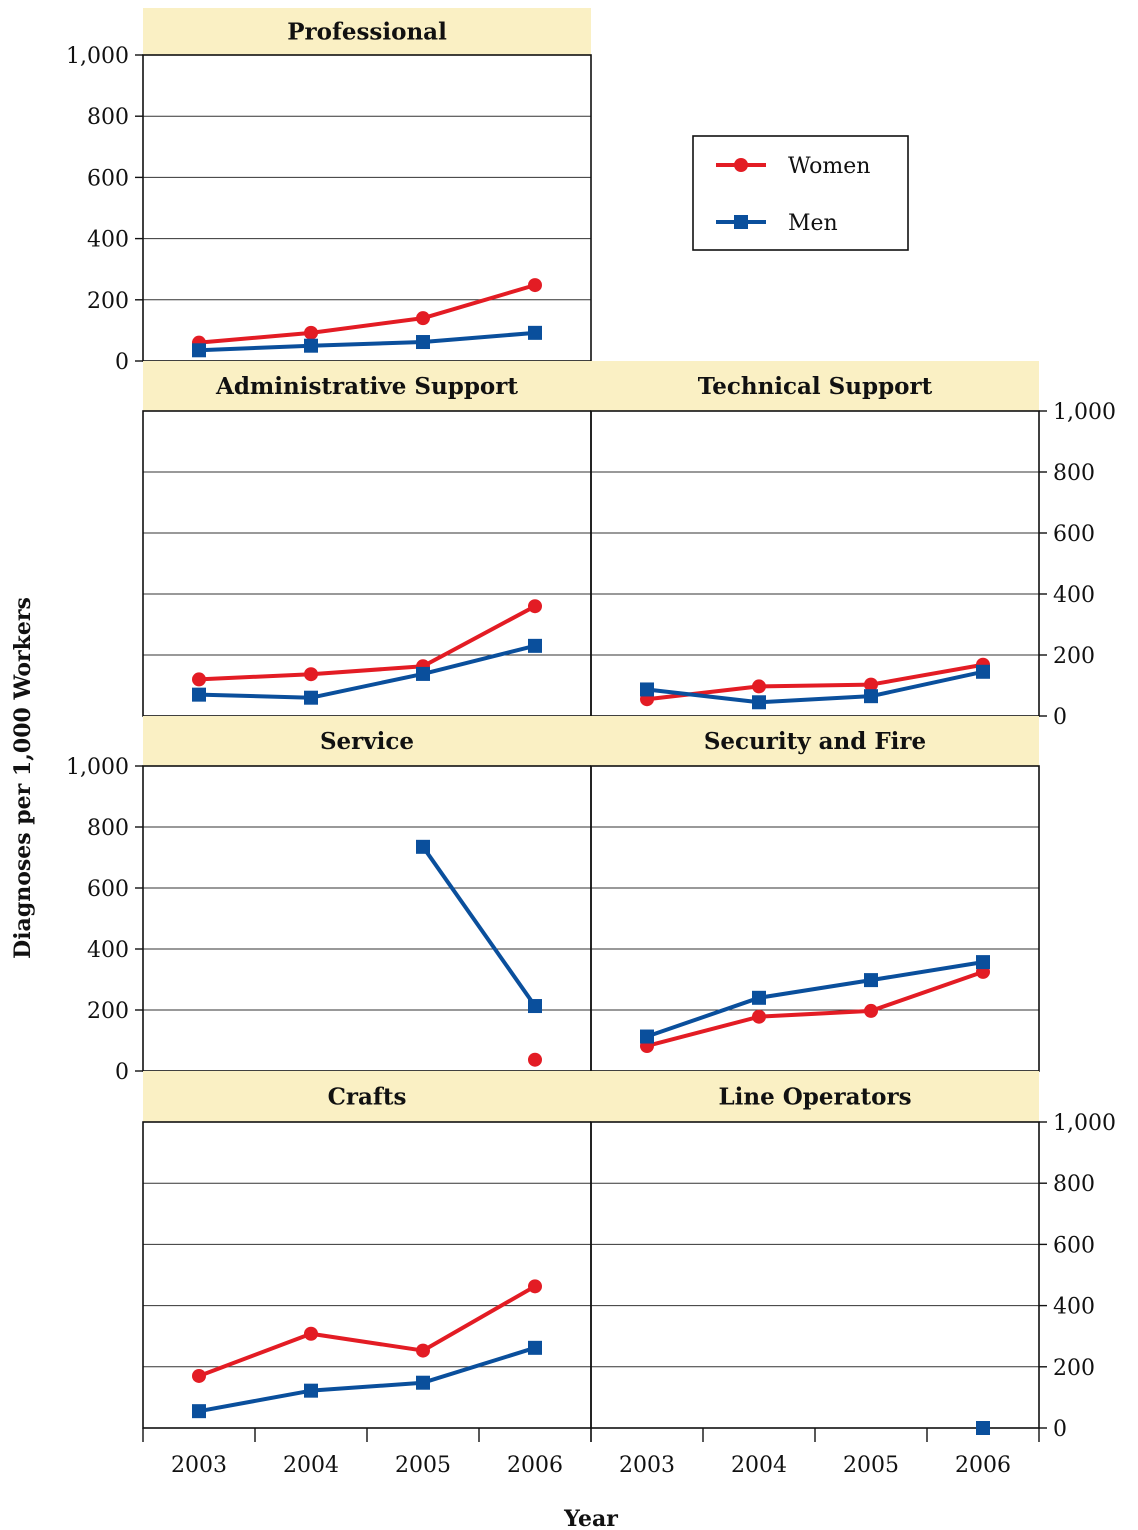 Image resolution: width=1138 pixels, height=1530 pixels. I want to click on panel-title: Professional, so click(367, 32).